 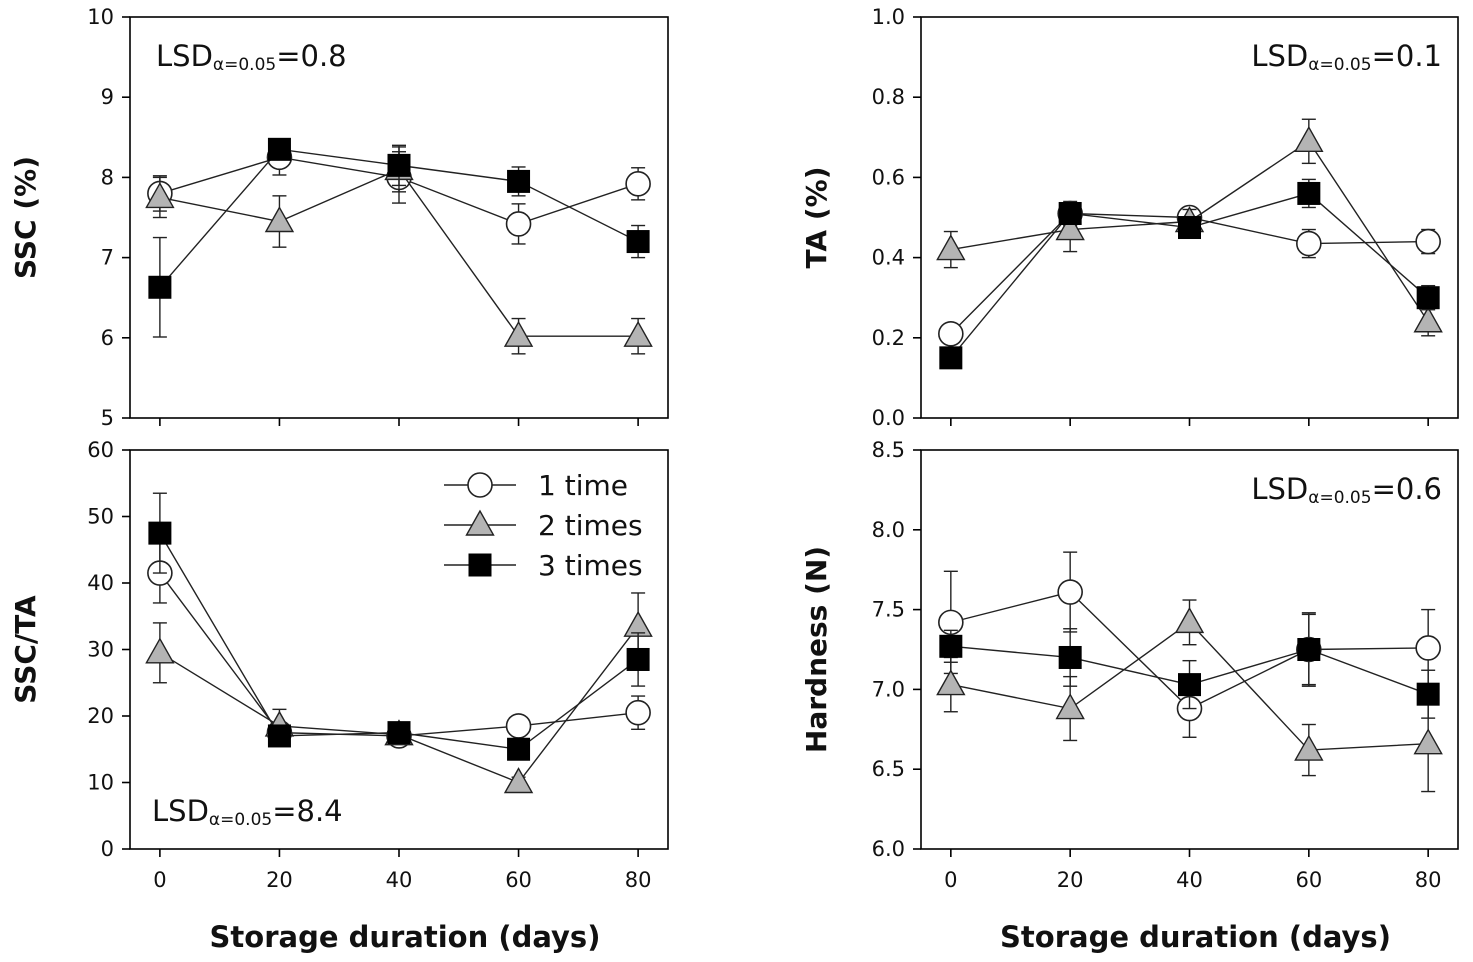 What do you see at coordinates (107, 258) in the screenshot?
I see `y-tick-label: 7` at bounding box center [107, 258].